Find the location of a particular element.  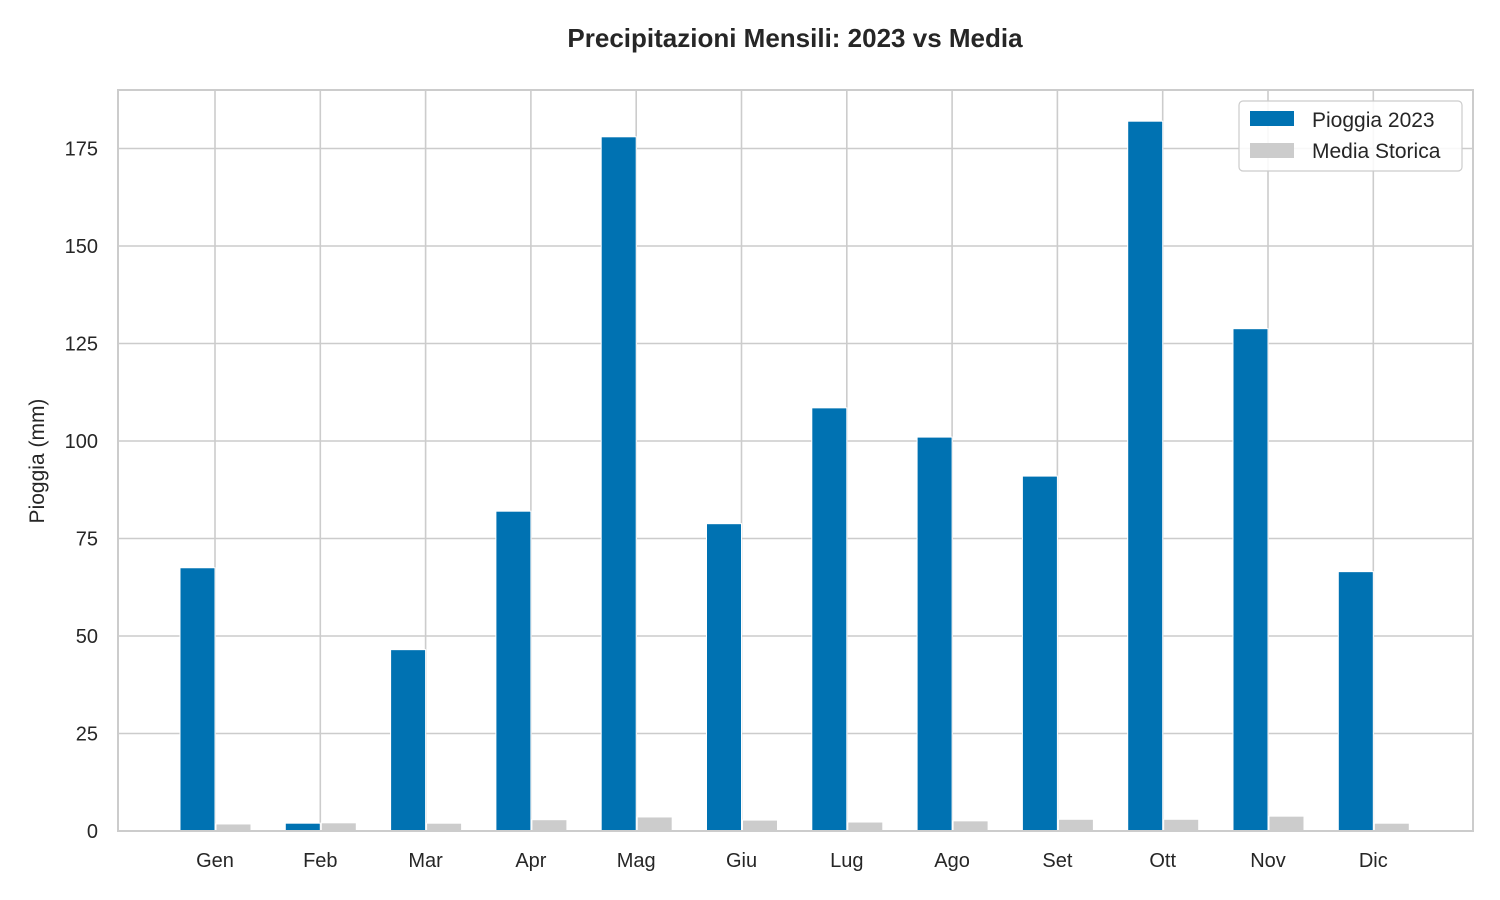

y-tick-labels: 0 25 50 75 100 125 150 175 is located at coordinates (81, 491).